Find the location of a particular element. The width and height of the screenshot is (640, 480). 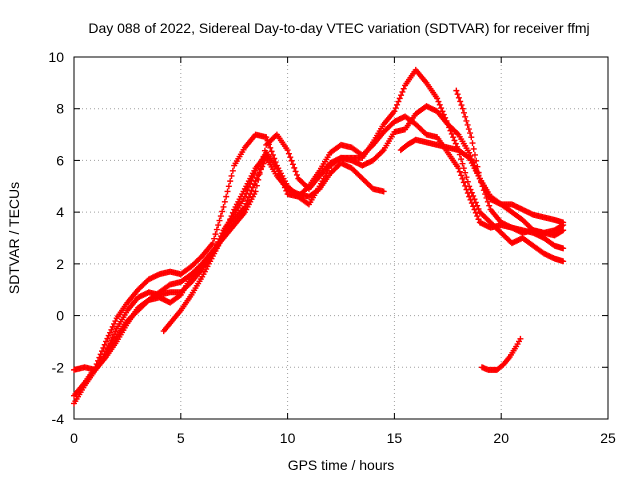

series-track-e is located at coordinates (215, 243).